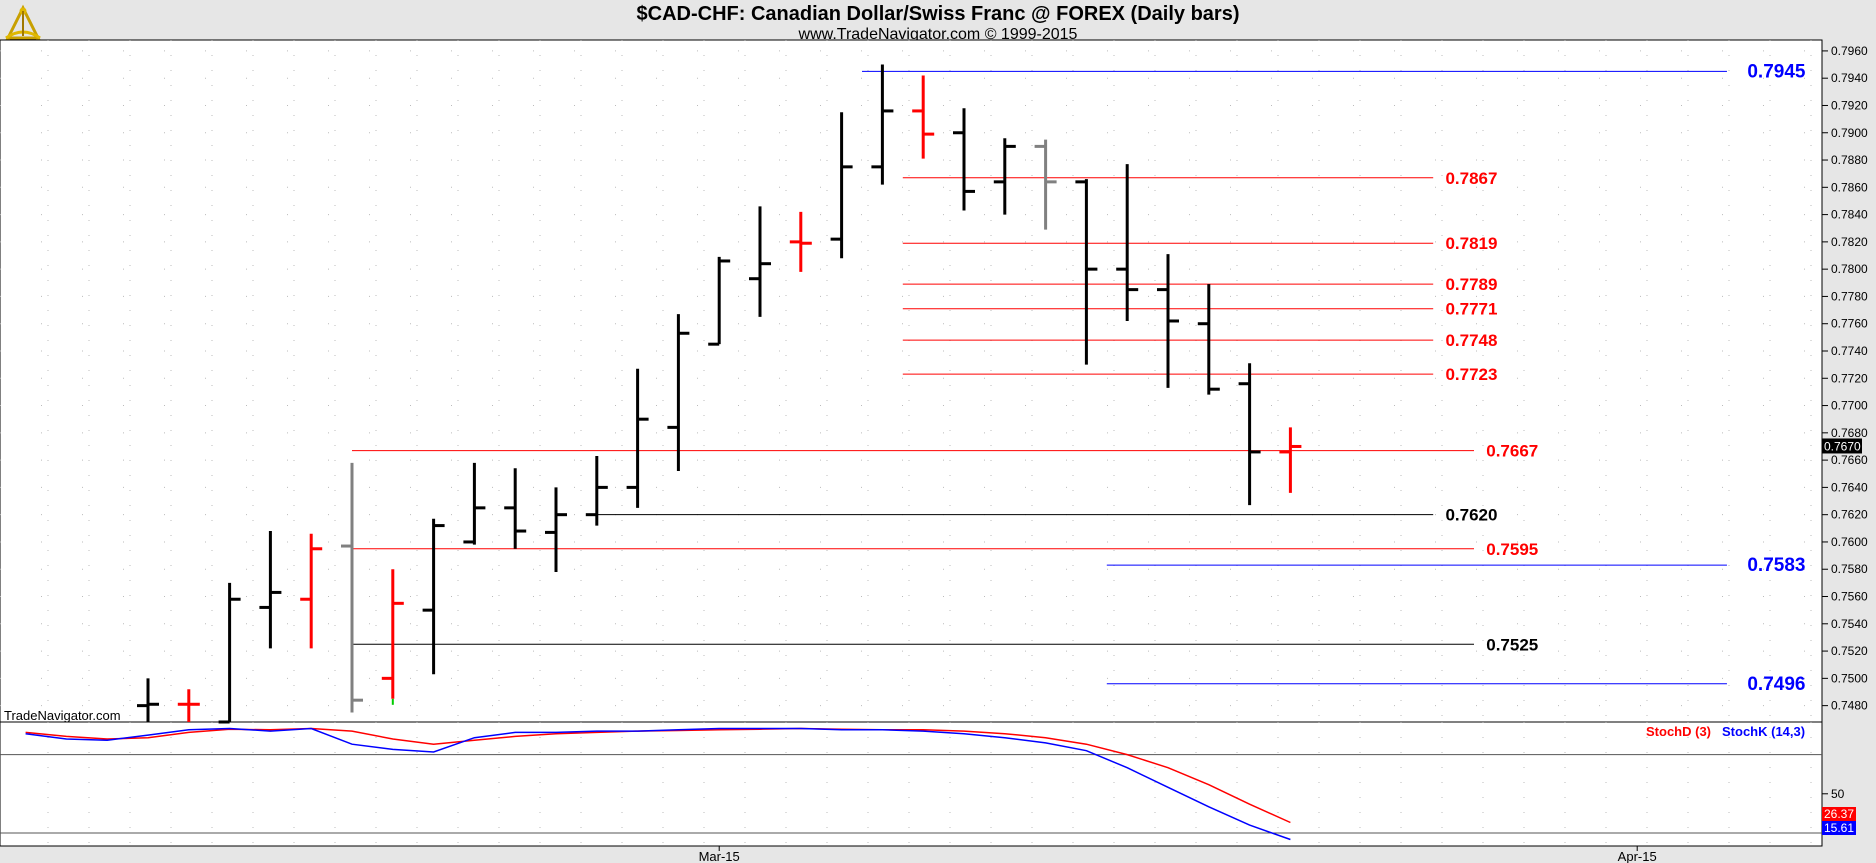 Image resolution: width=1876 pixels, height=863 pixels. What do you see at coordinates (392, 701) in the screenshot?
I see `volume-tick-marker` at bounding box center [392, 701].